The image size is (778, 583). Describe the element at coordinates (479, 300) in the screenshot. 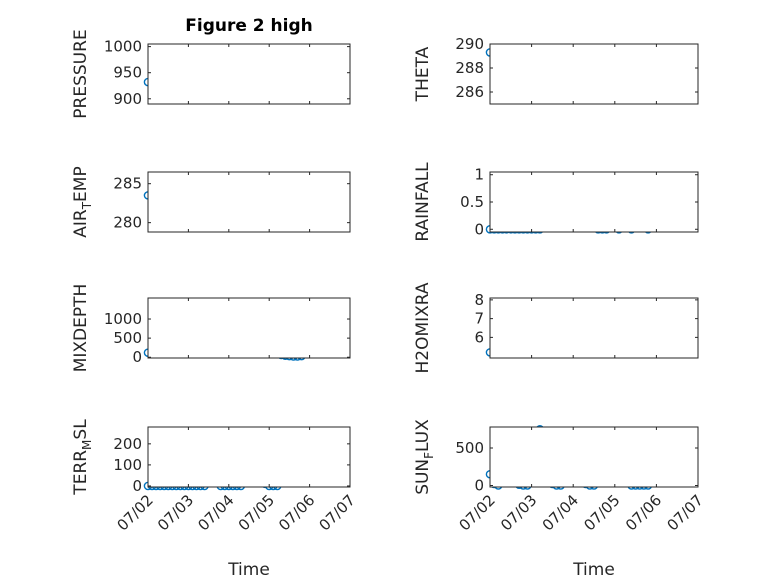

I see `y-tick-label: 8` at that location.